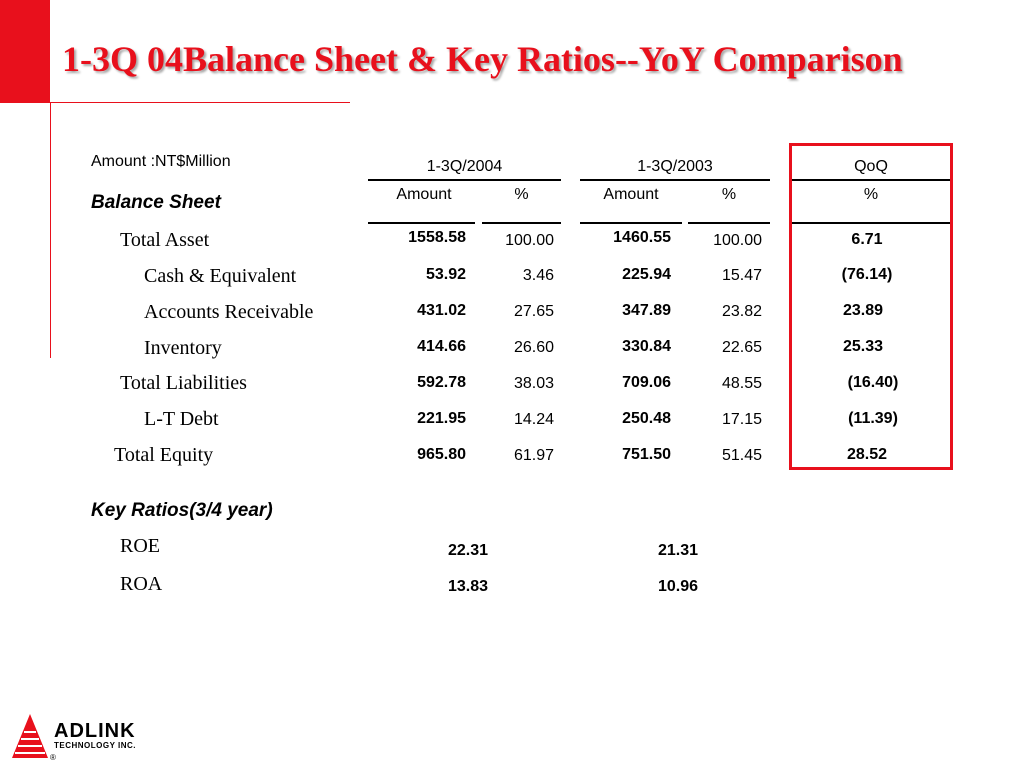  I want to click on balance-sheet-heading: Balance Sheet, so click(156, 202).